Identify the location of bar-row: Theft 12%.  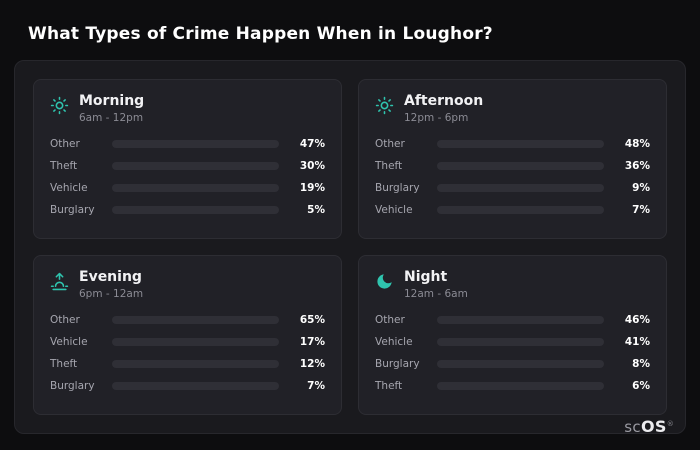
(187, 363).